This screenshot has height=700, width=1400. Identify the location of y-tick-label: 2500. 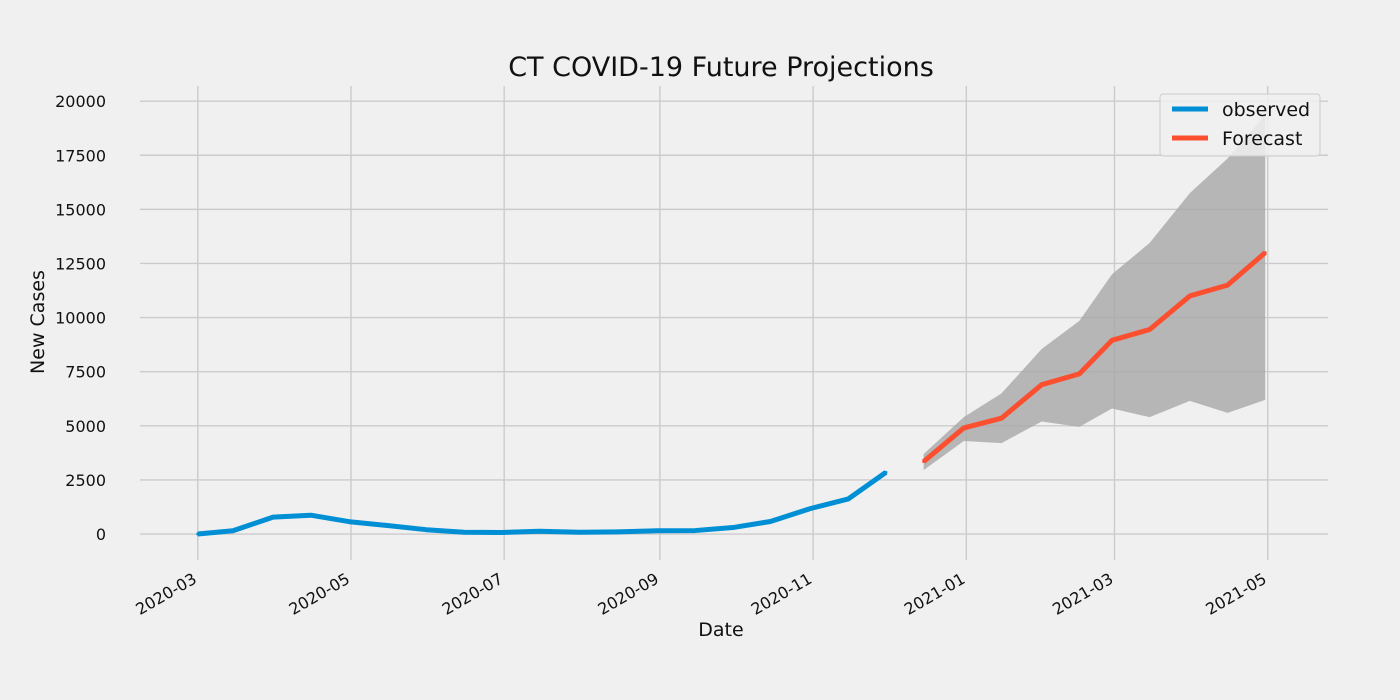
(85, 480).